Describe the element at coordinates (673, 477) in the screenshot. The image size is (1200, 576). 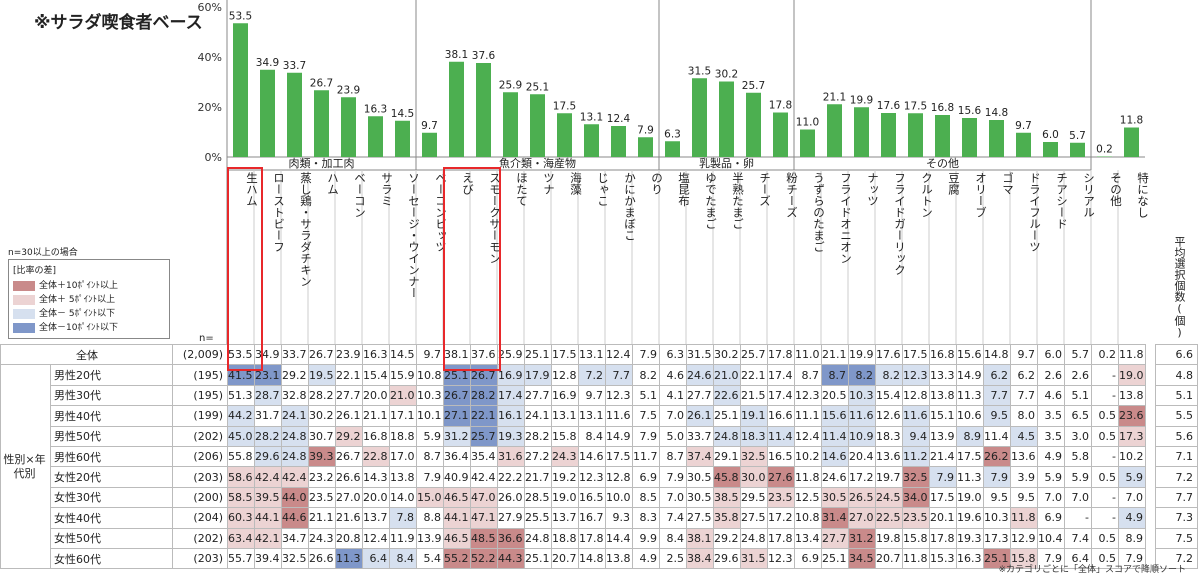
I see `table-cell: 7.9` at that location.